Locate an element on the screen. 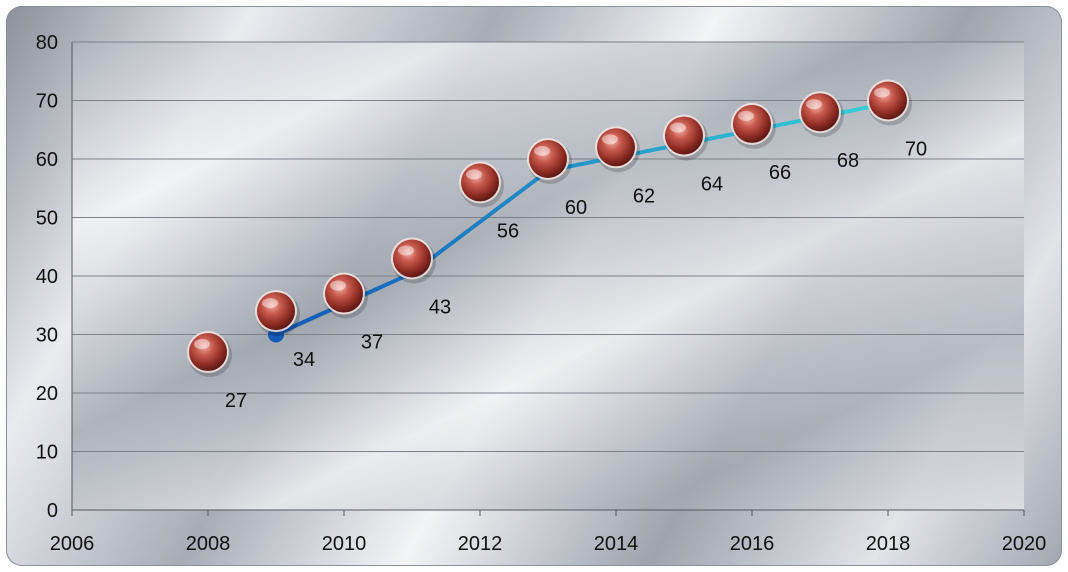 The image size is (1068, 572). data-label: 27 is located at coordinates (236, 401).